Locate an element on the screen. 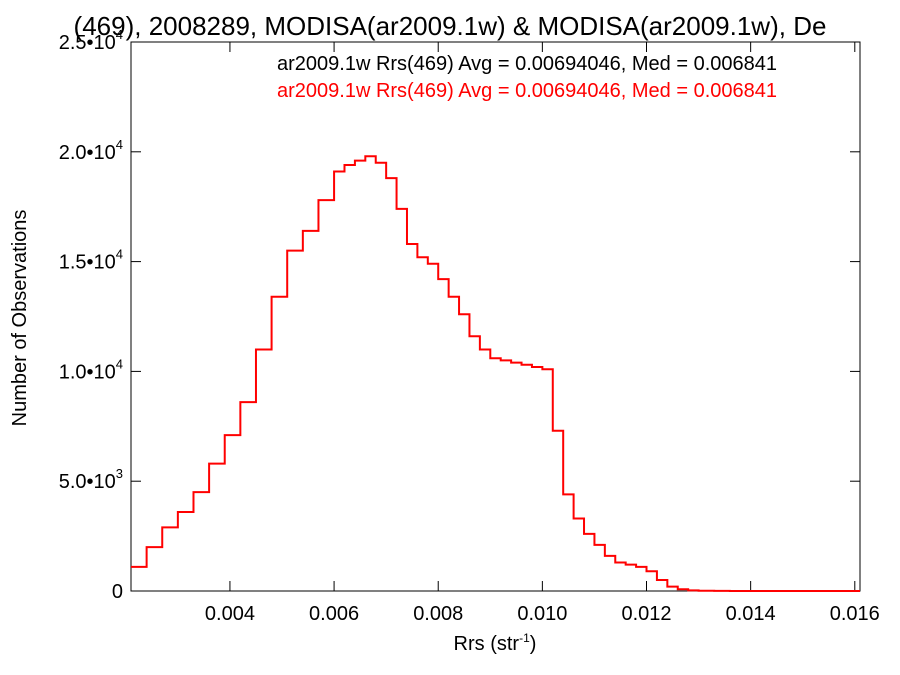  x-tick-label: 0.006 is located at coordinates (334, 614).